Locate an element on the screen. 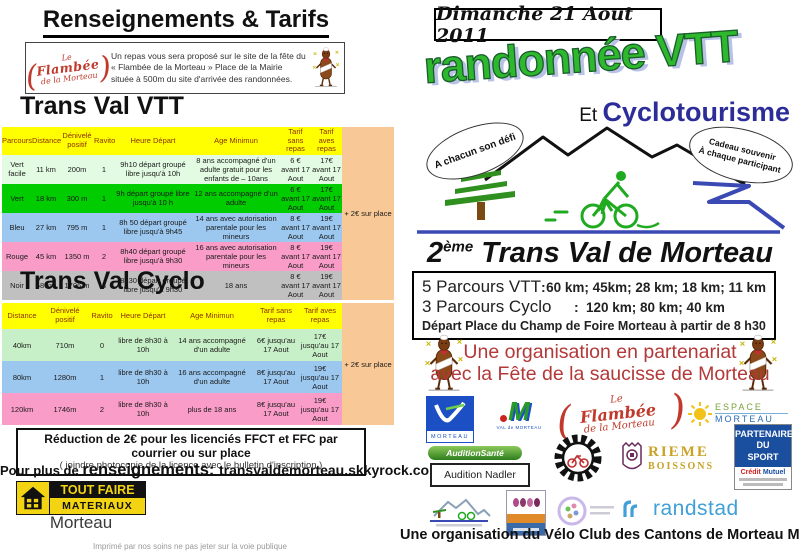 Image resolution: width=800 pixels, height=557 pixels. vtt-section-heading: Trans Val VTT is located at coordinates (102, 106).